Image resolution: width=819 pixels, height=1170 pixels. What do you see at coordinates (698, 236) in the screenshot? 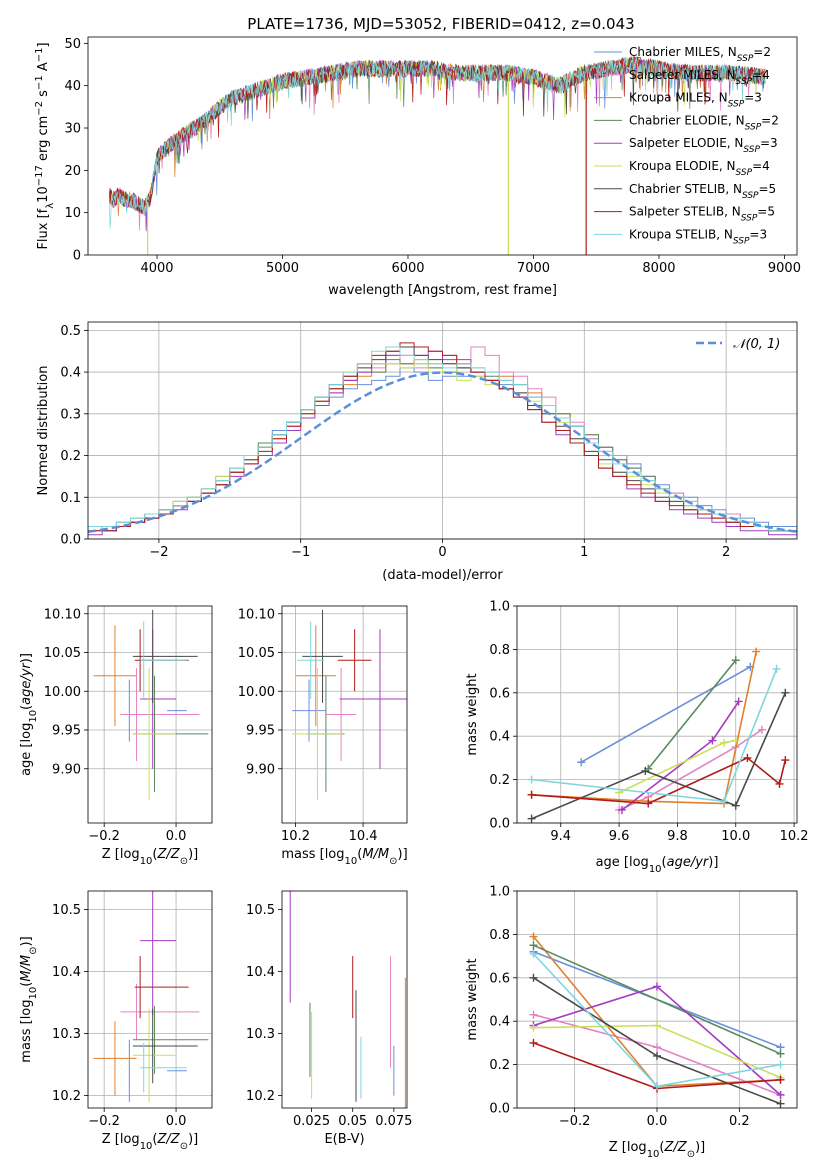
I see `legend-entry: Kroupa STELIB, NSSP=3` at bounding box center [698, 236].